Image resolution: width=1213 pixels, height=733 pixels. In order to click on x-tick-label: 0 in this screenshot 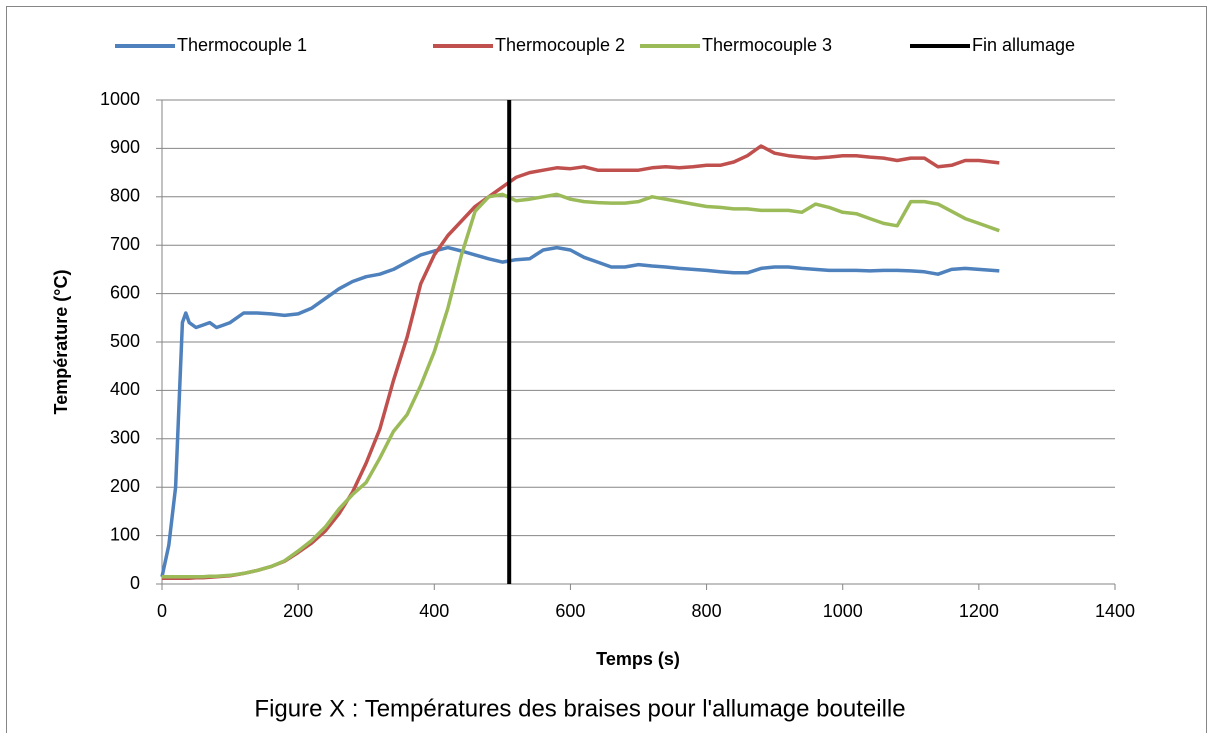, I will do `click(162, 611)`.